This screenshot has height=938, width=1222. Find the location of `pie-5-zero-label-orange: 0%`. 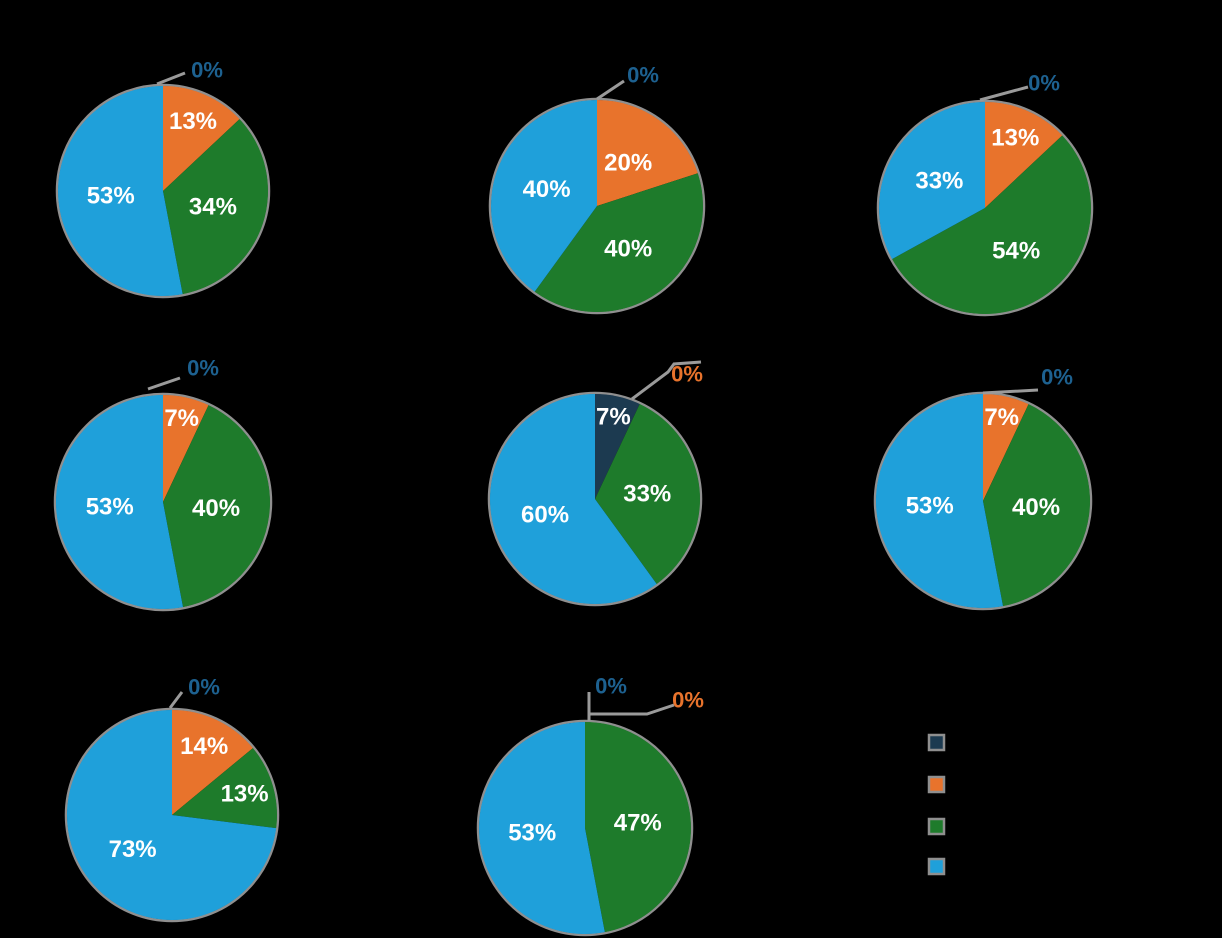

pie-5-zero-label-orange: 0% is located at coordinates (687, 374).